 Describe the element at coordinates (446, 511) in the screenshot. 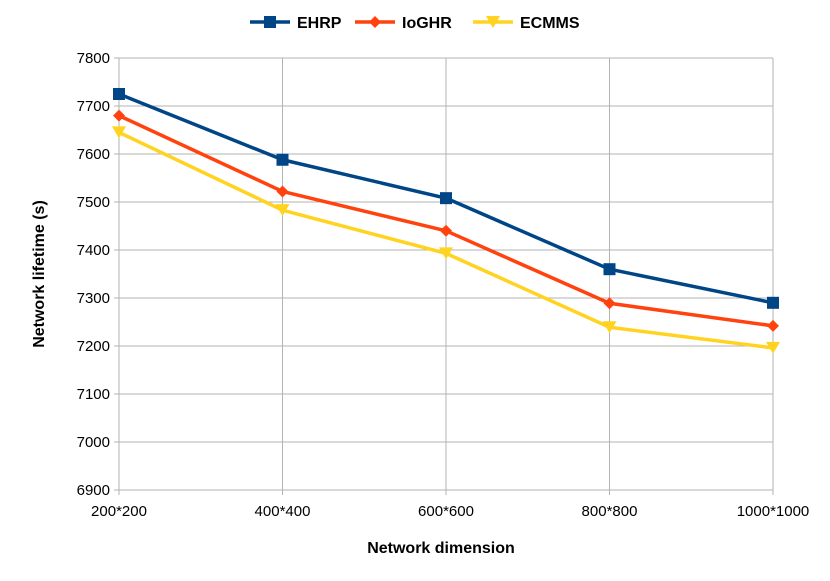

I see `x-tick-label: 600*600` at that location.